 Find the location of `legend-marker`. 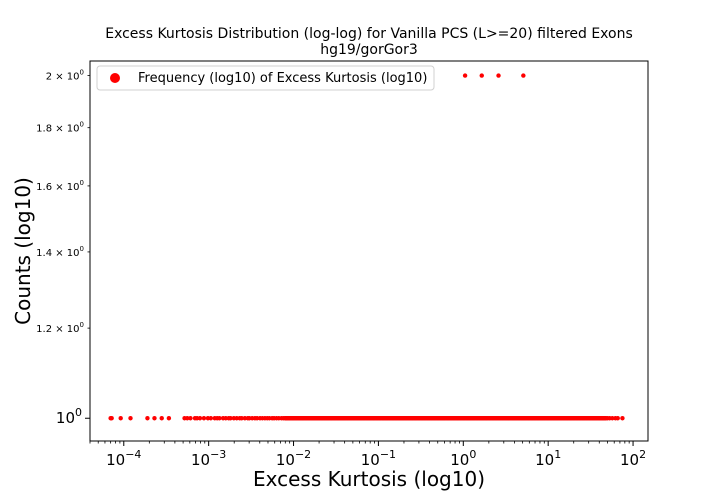

legend-marker is located at coordinates (115, 78).